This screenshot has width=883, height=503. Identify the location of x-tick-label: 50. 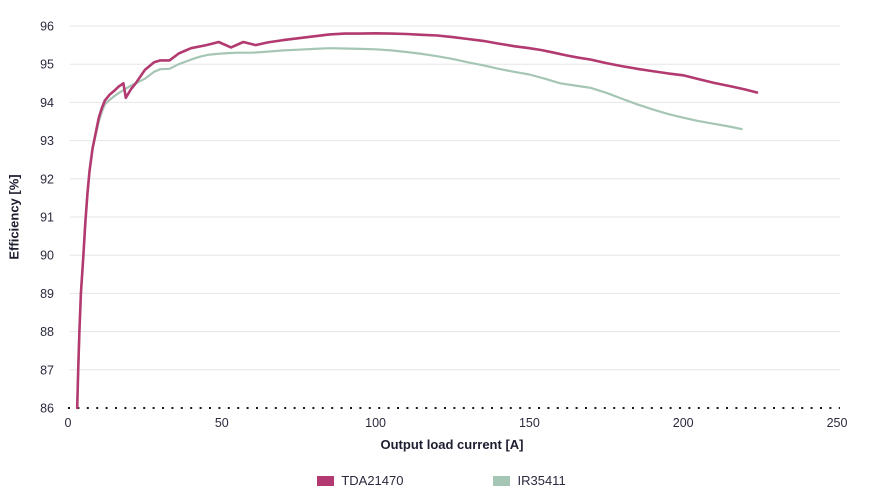
(222, 423).